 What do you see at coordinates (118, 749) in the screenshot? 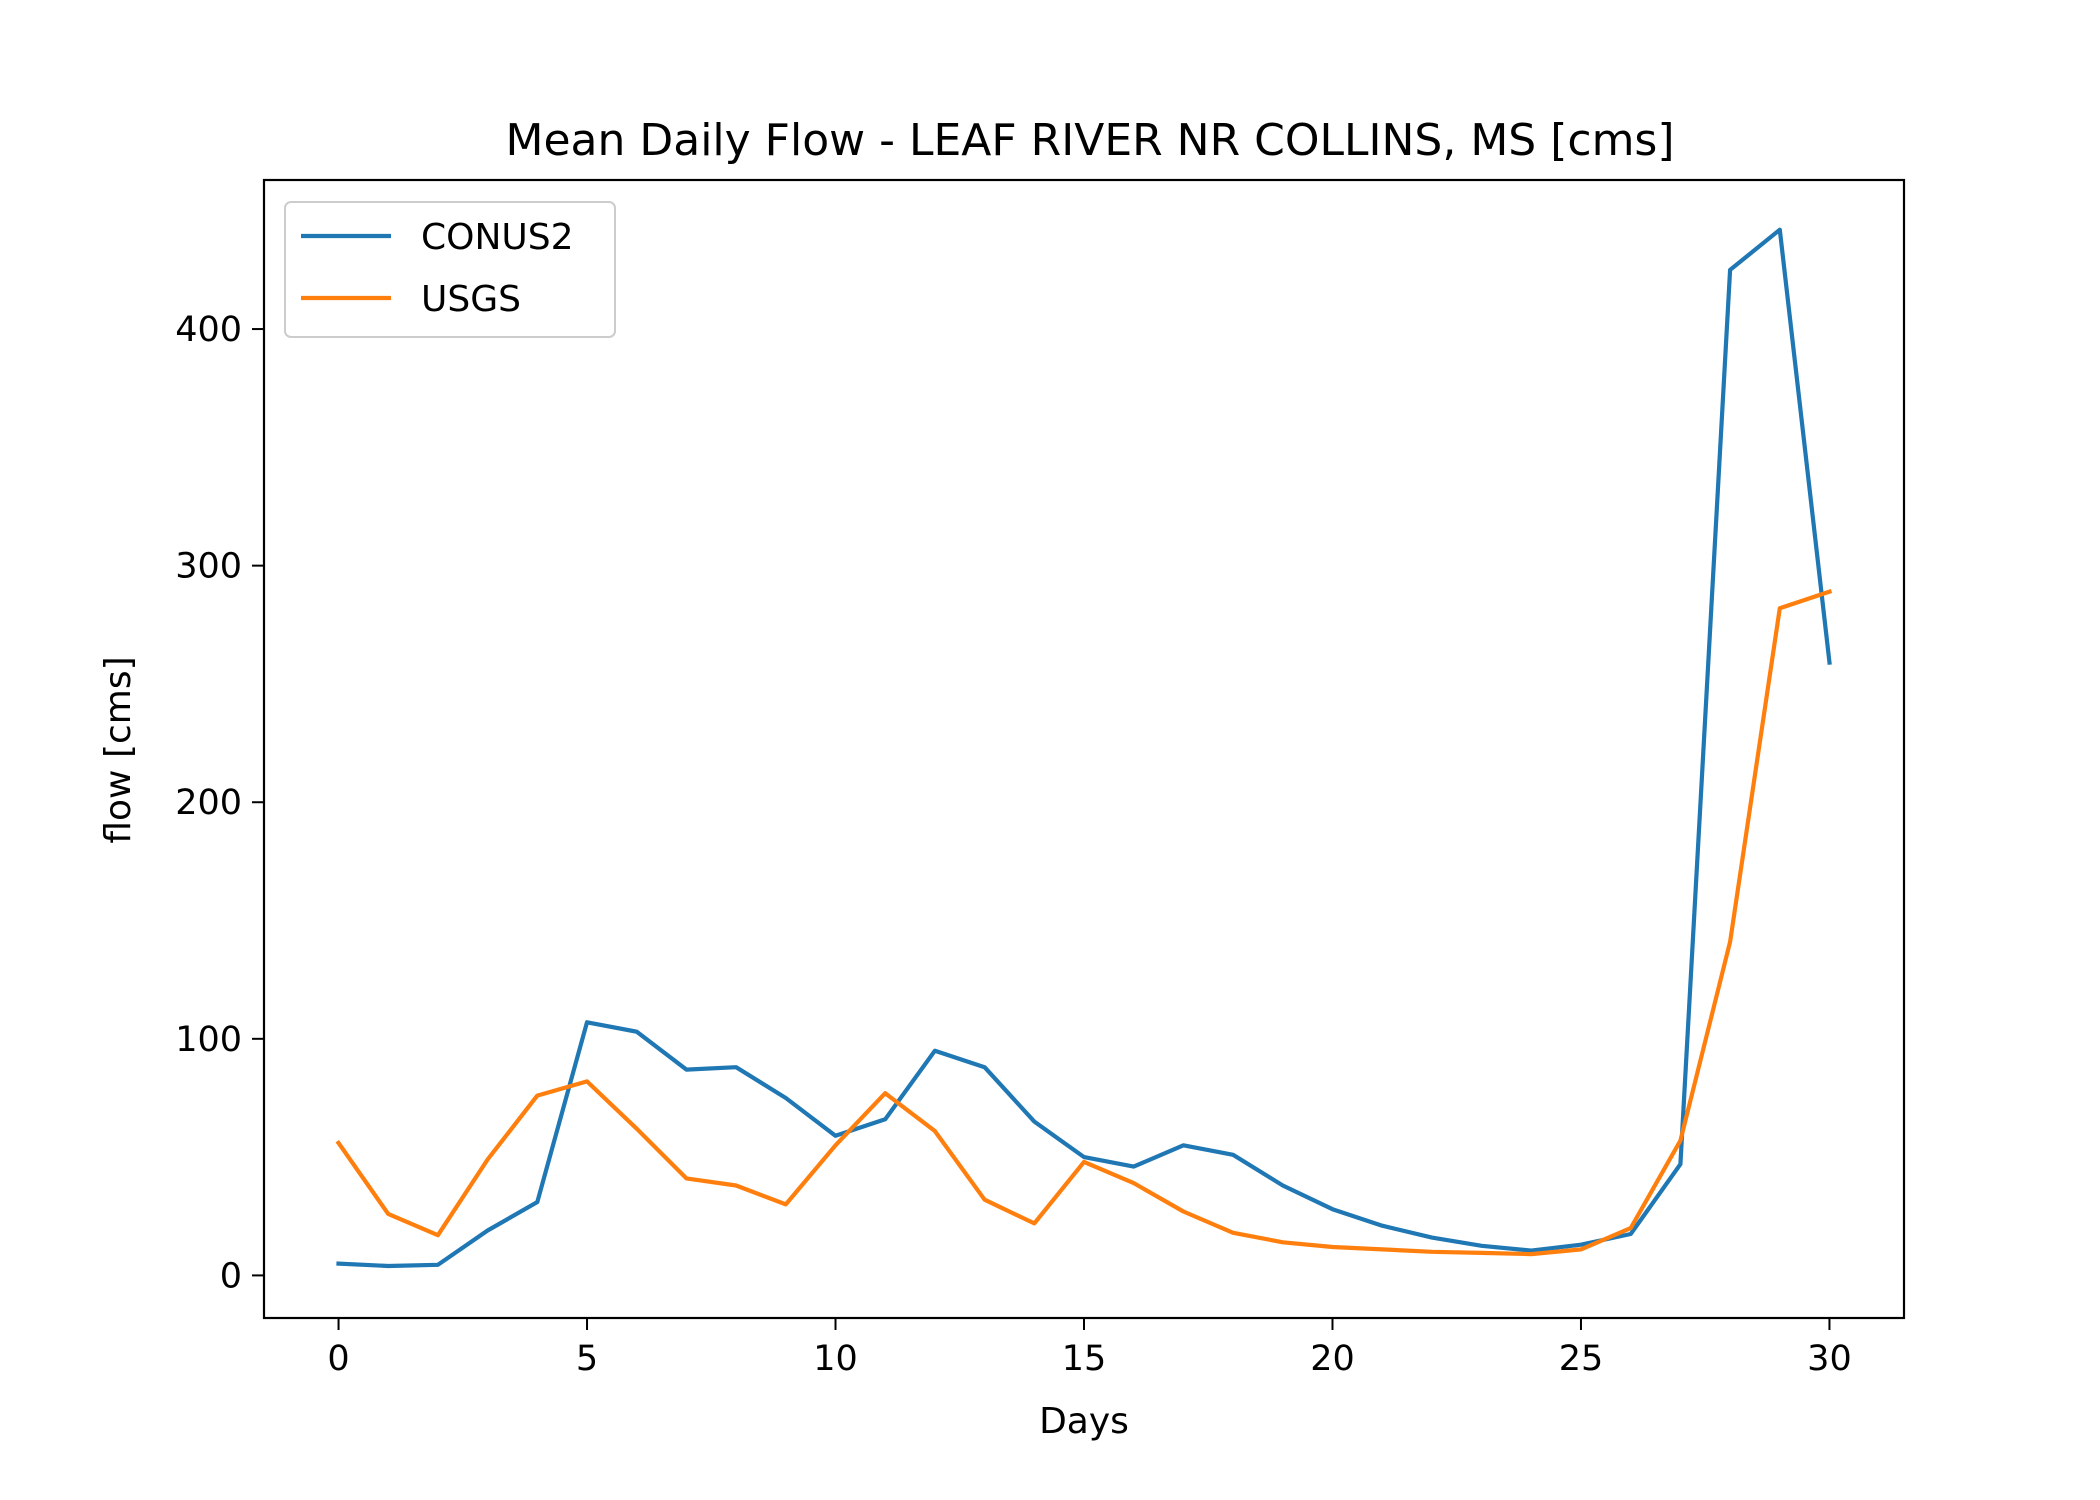
I see `y-axis-label: flow [cms]` at bounding box center [118, 749].